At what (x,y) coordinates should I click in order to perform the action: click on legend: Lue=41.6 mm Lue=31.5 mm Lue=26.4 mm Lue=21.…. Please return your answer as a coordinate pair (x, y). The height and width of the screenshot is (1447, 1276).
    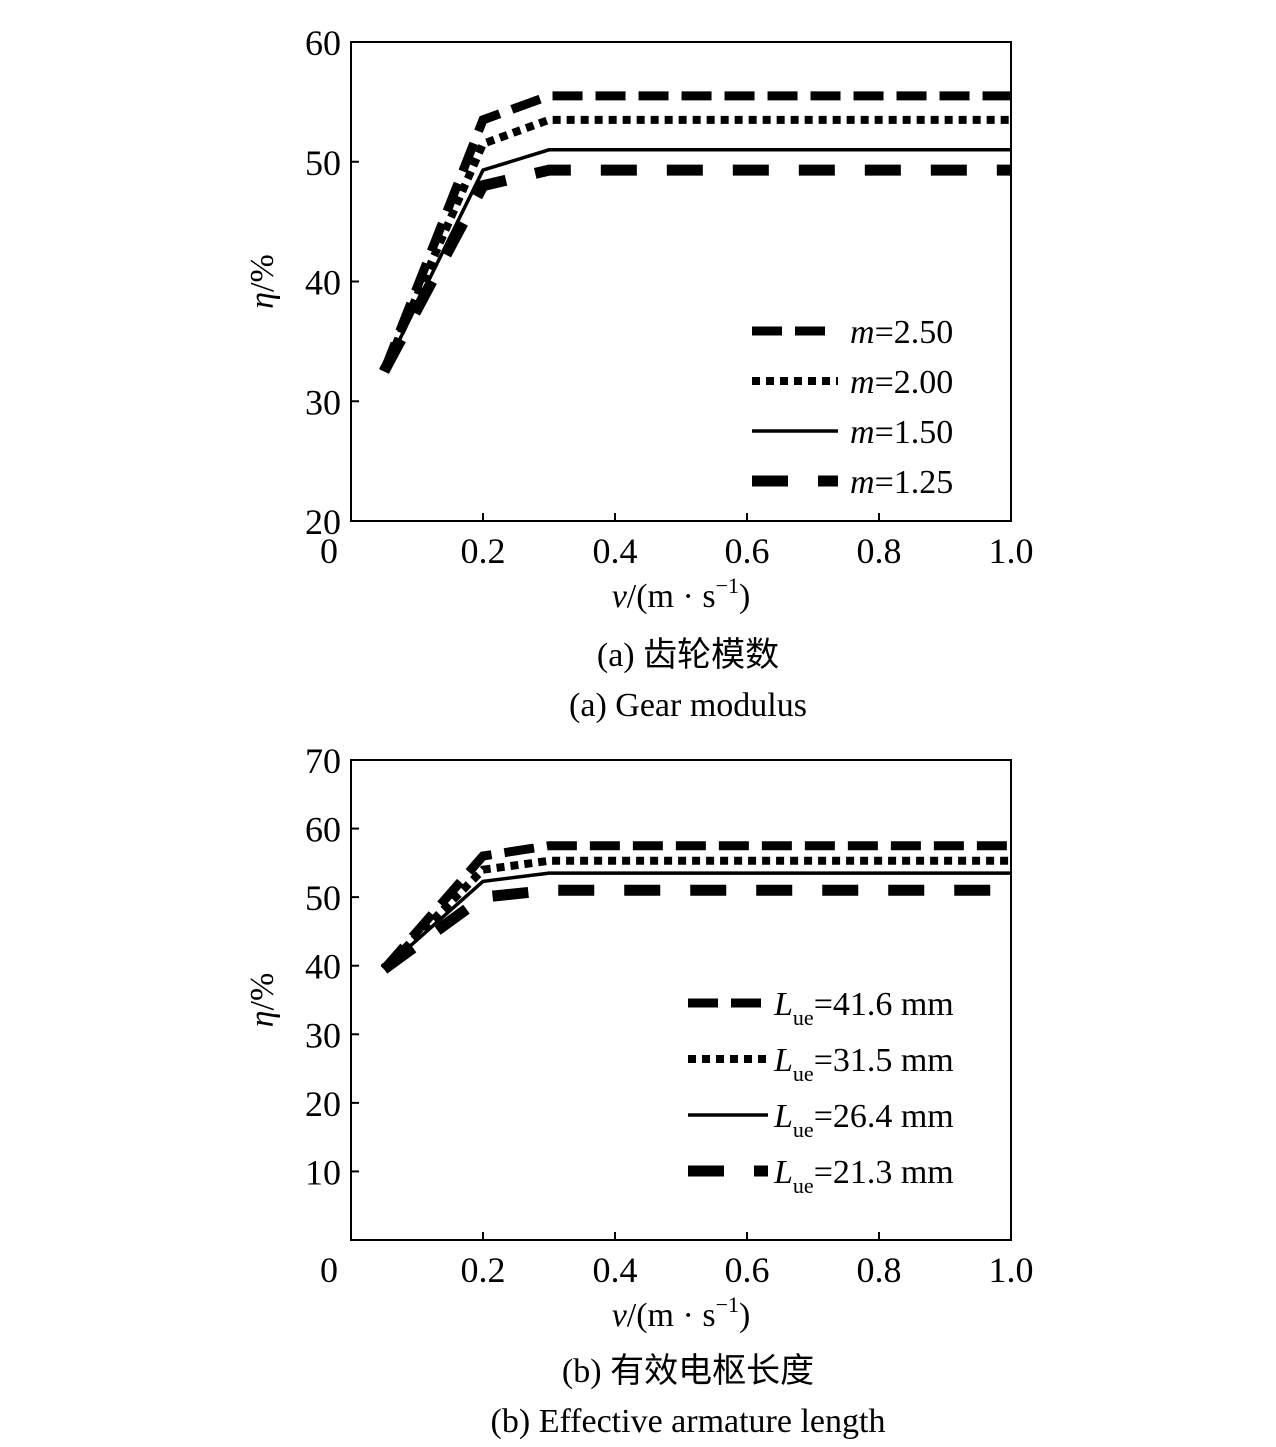
    Looking at the image, I should click on (821, 1092).